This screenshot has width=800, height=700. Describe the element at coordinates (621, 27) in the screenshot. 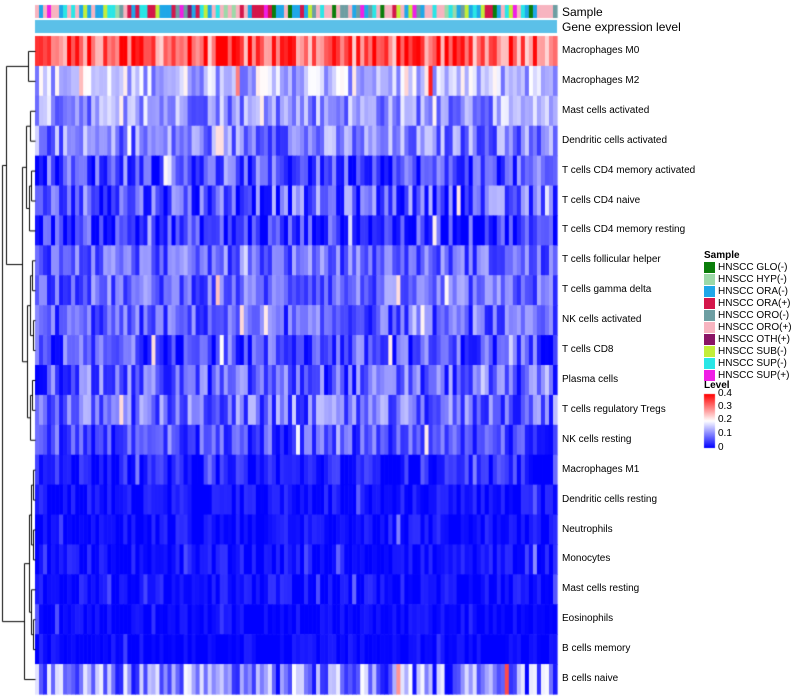

I see `annotation-label-gene-expression: Gene expression level` at that location.